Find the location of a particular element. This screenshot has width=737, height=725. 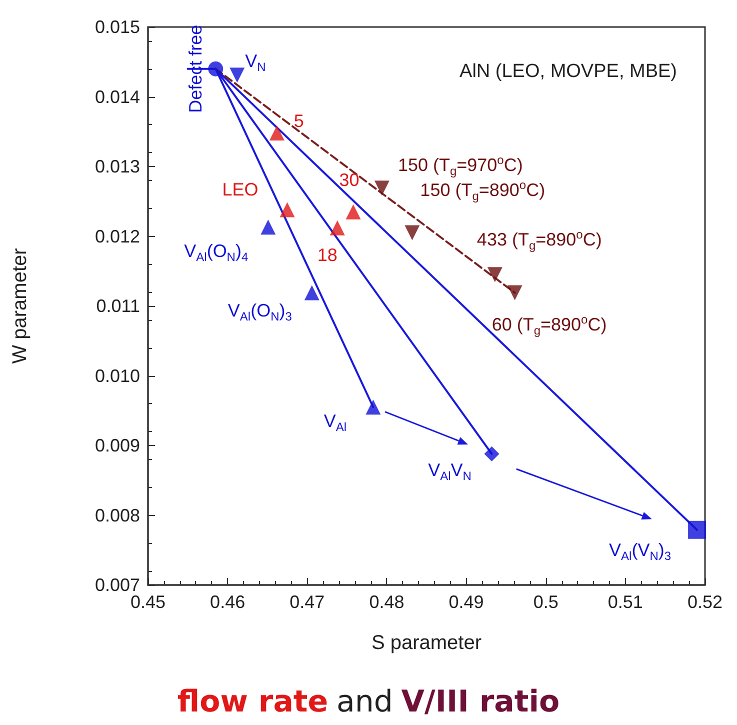

y-tick-label: 0.008 is located at coordinates (117, 515).